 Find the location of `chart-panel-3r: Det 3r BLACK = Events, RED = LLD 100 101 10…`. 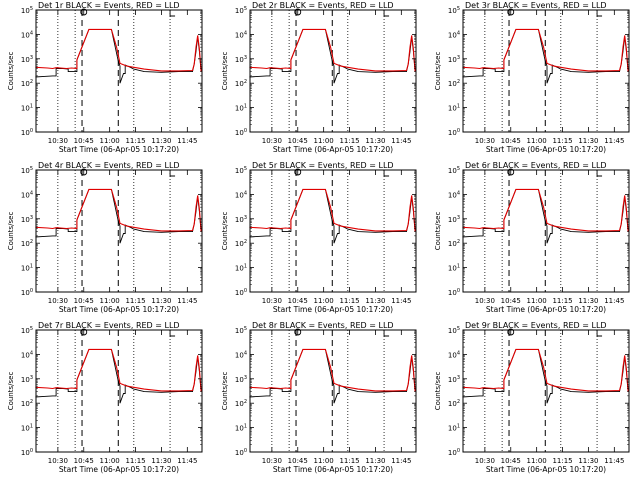

chart-panel-3r: Det 3r BLACK = Events, RED = LLD 100 101 10… is located at coordinates (532, 77).